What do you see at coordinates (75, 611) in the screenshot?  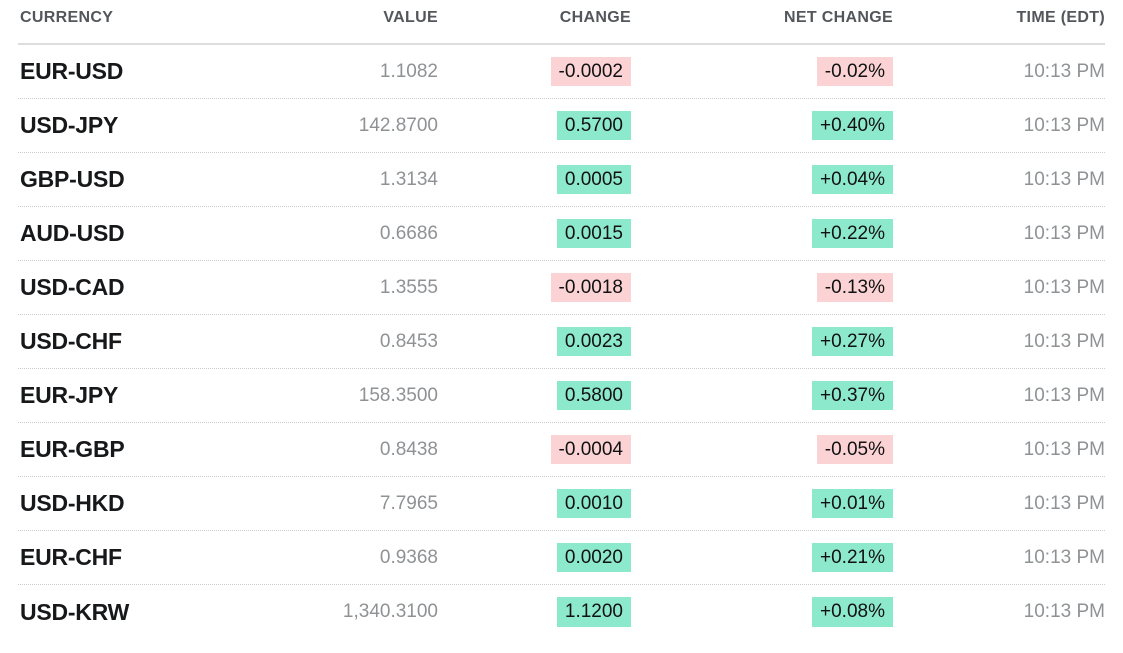 I see `currency-pair-link: USD-KRW` at bounding box center [75, 611].